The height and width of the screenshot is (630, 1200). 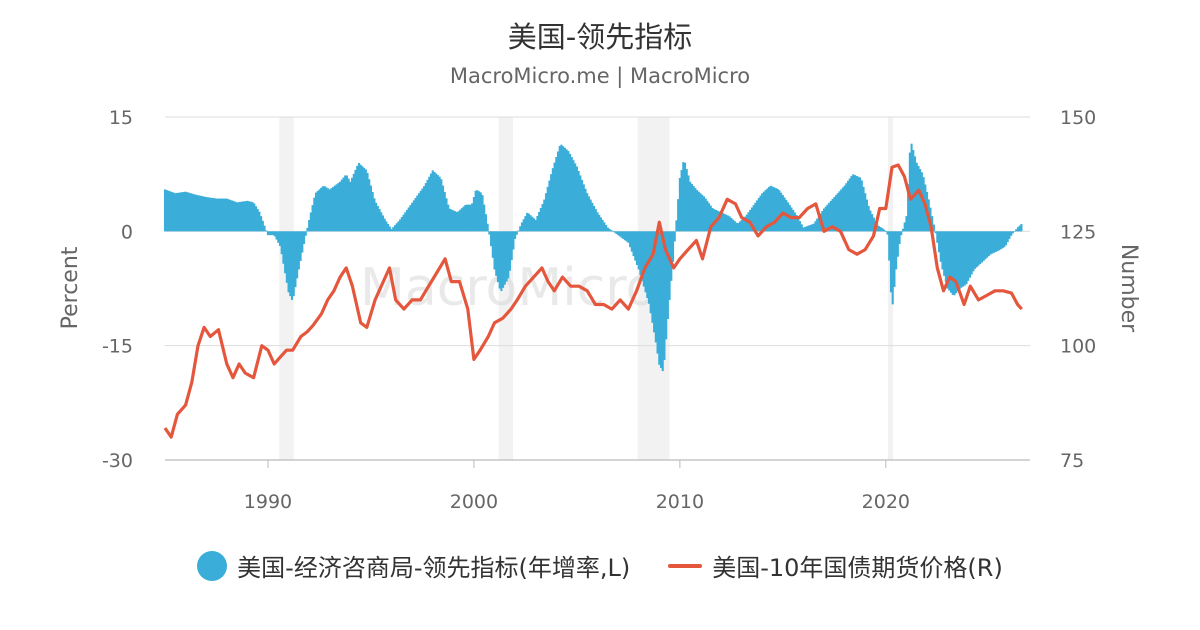 What do you see at coordinates (1078, 118) in the screenshot?
I see `right-tick-label: 150` at bounding box center [1078, 118].